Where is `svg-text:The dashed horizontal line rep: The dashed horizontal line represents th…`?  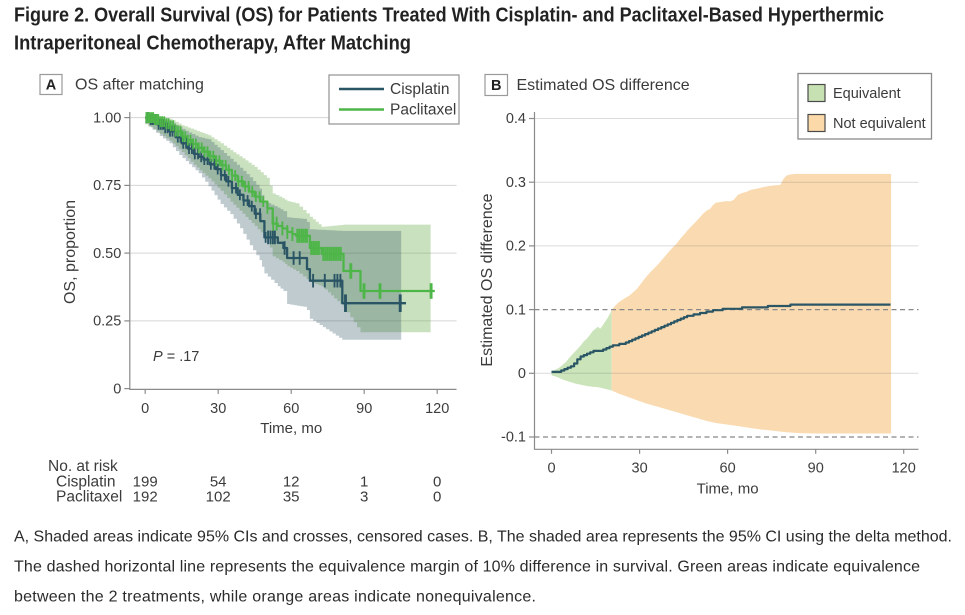 svg-text:The dashed horizontal line rep: The dashed horizontal line represents th… is located at coordinates (467, 567).